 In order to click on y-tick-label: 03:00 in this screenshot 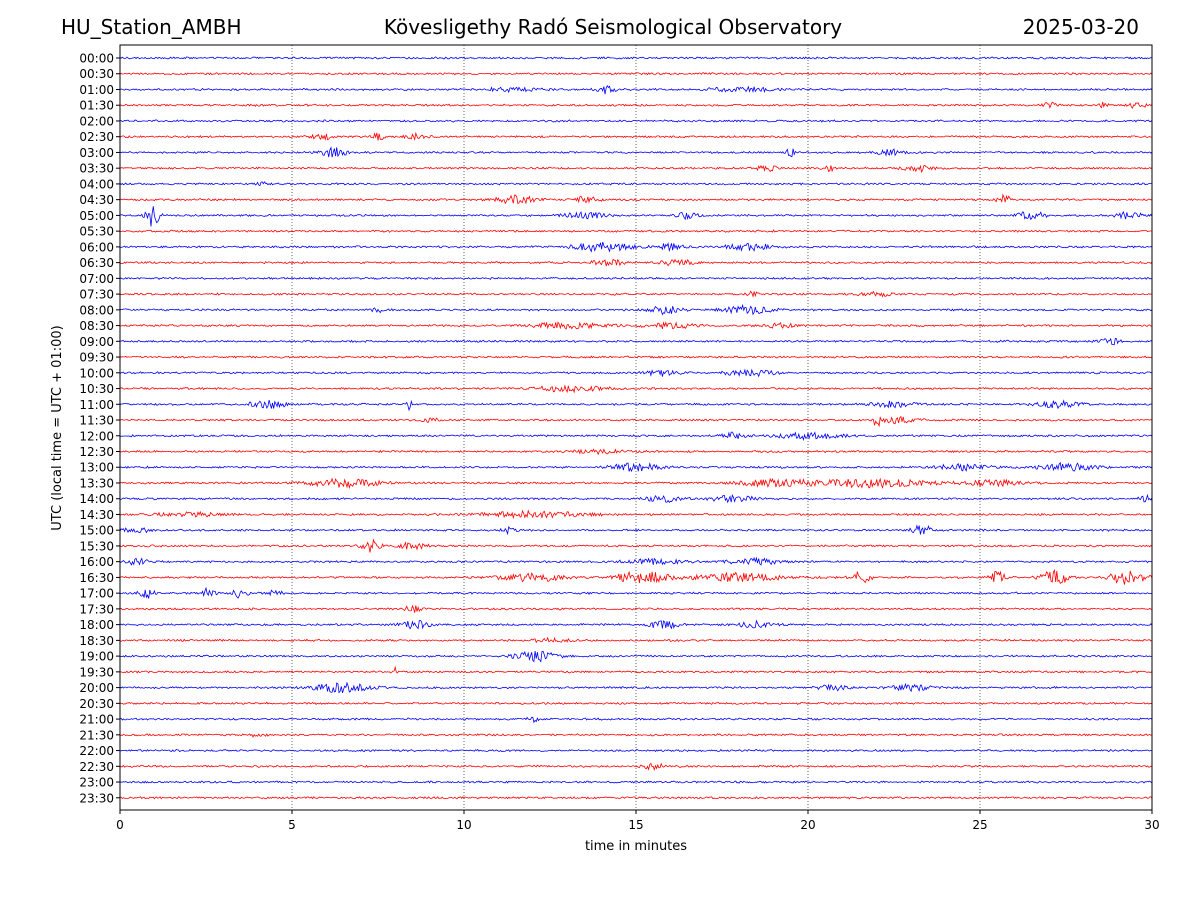, I will do `click(96, 153)`.